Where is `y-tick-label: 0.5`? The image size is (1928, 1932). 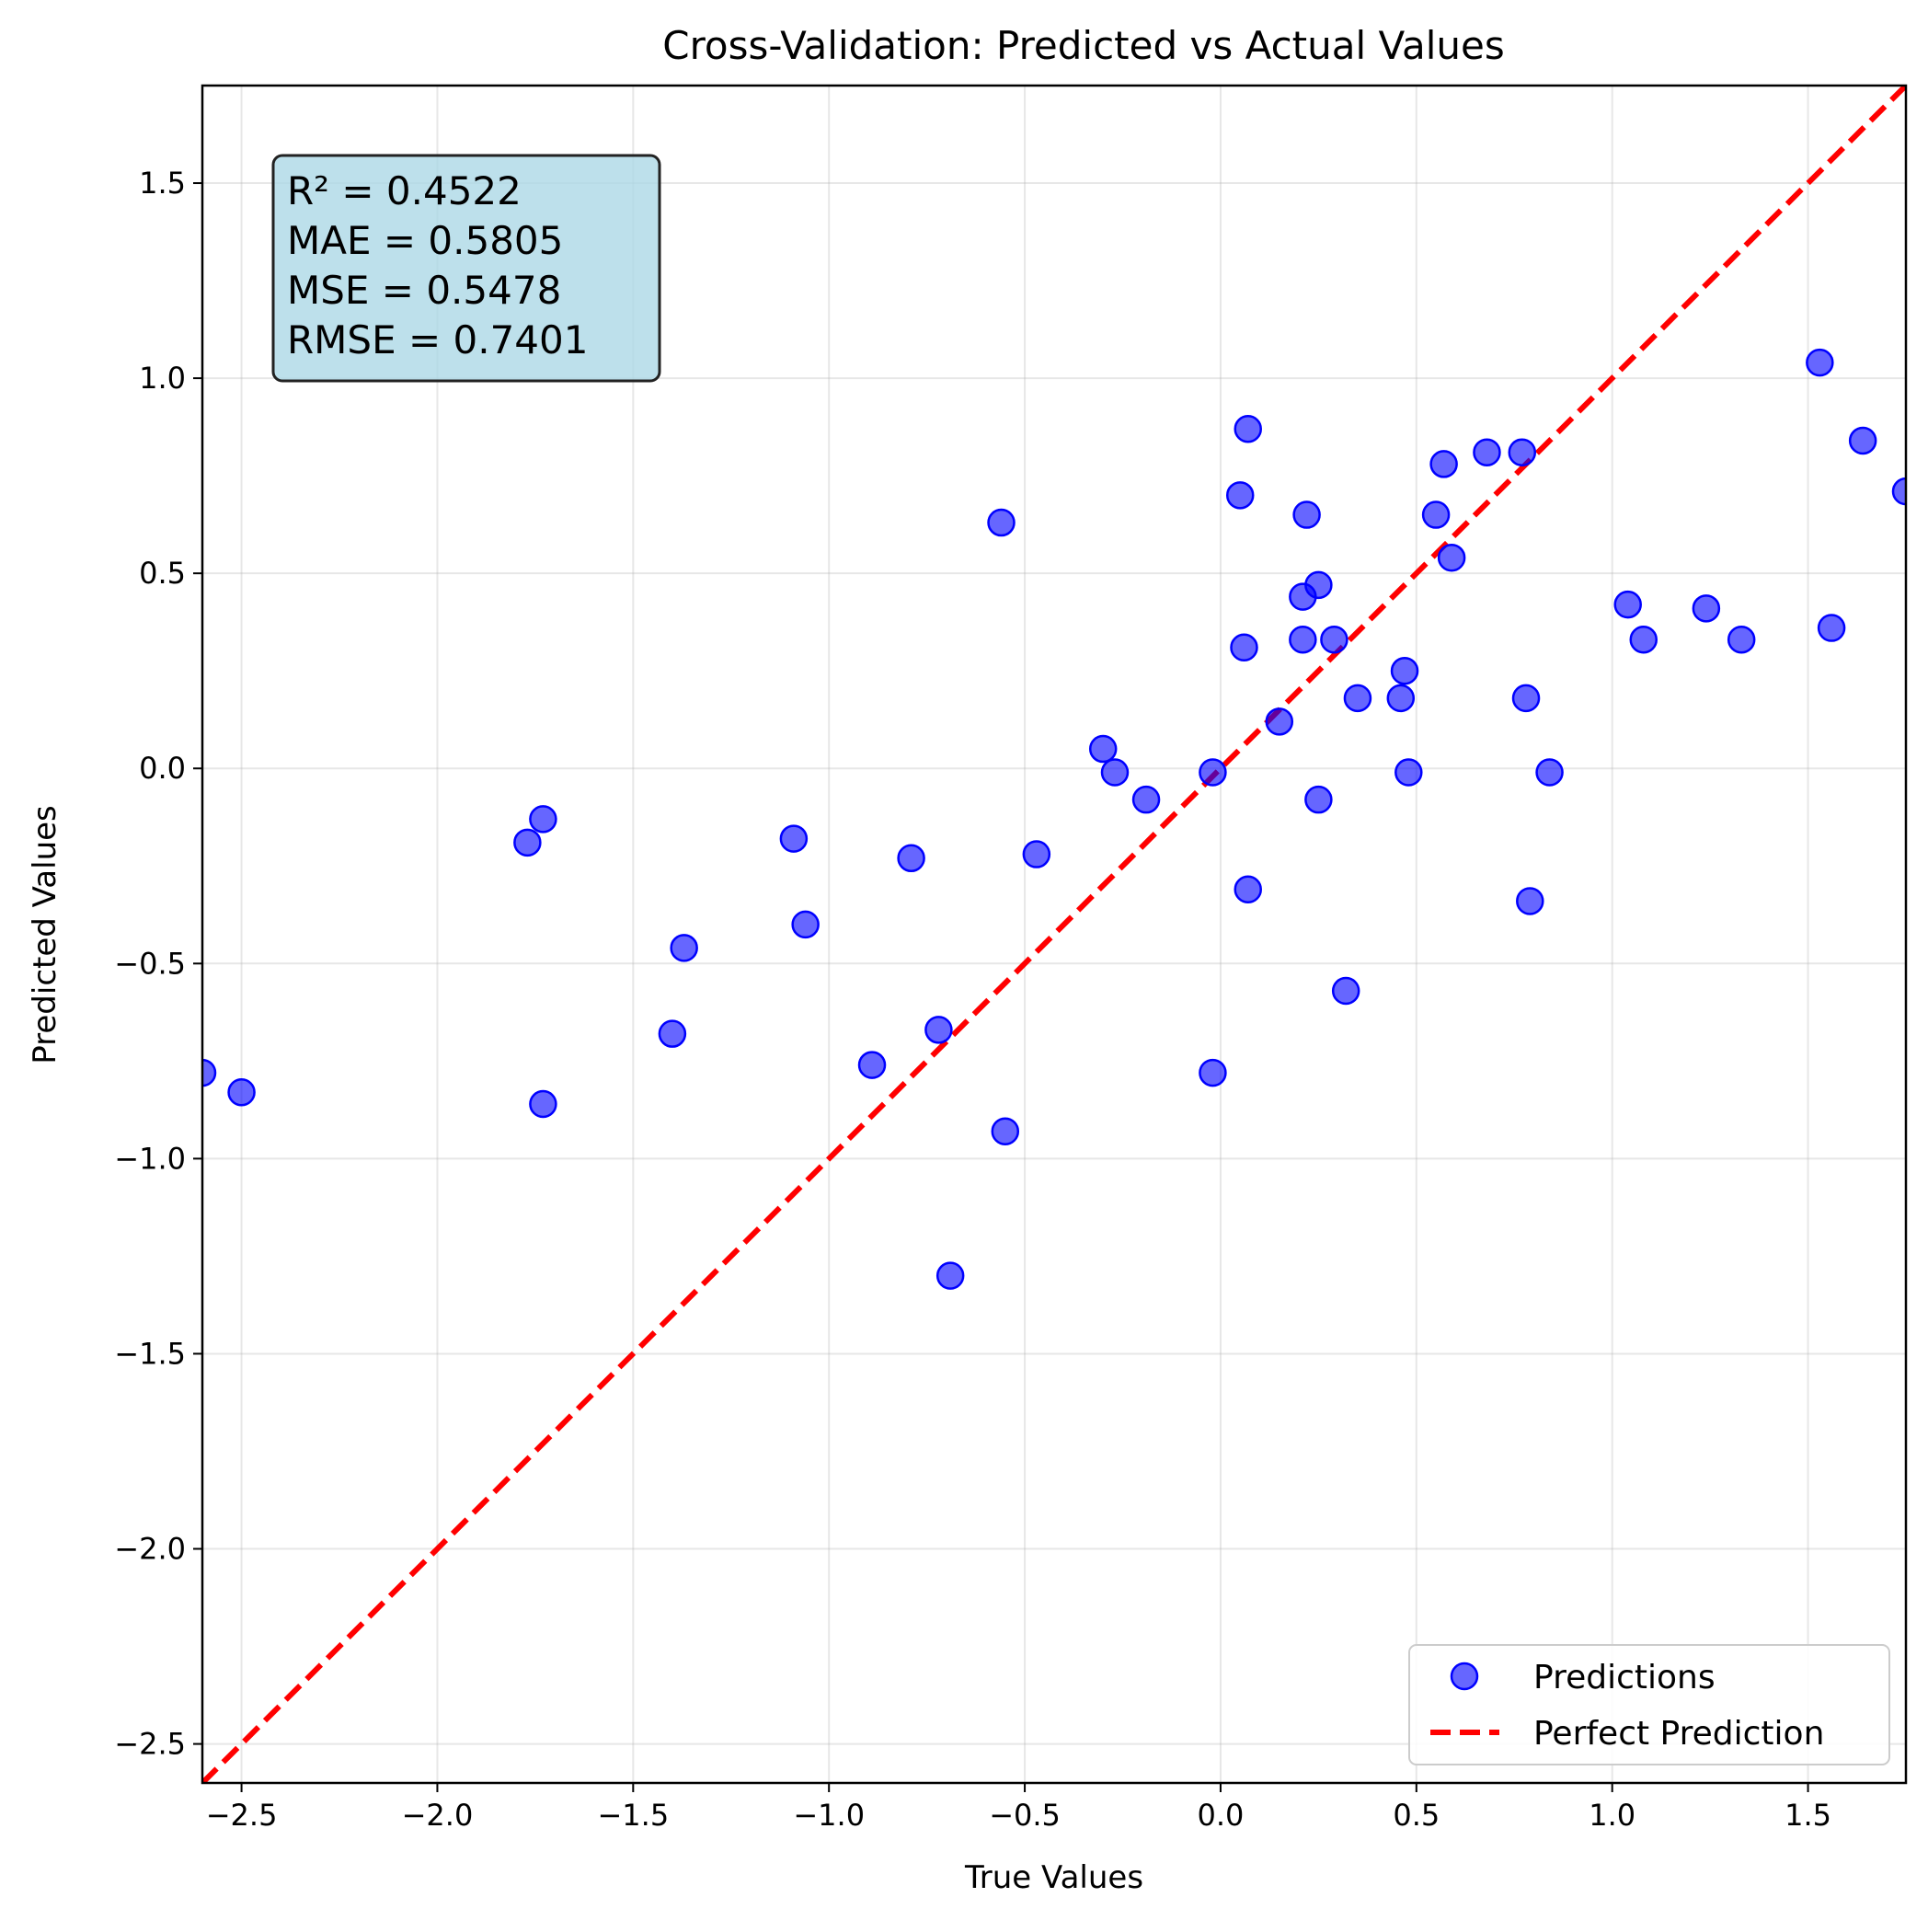
y-tick-label: 0.5 is located at coordinates (162, 573).